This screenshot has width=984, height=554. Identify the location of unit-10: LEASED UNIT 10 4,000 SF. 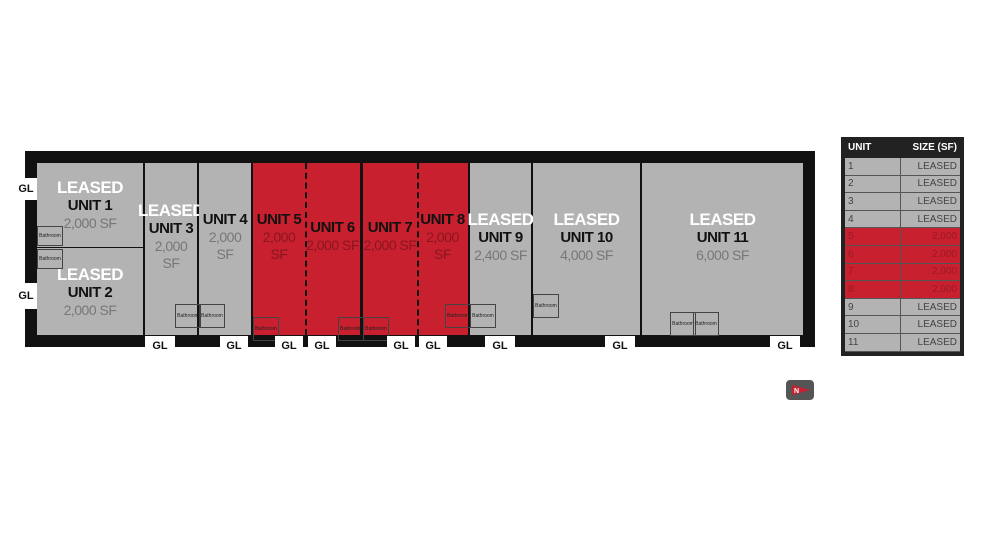
(586, 249).